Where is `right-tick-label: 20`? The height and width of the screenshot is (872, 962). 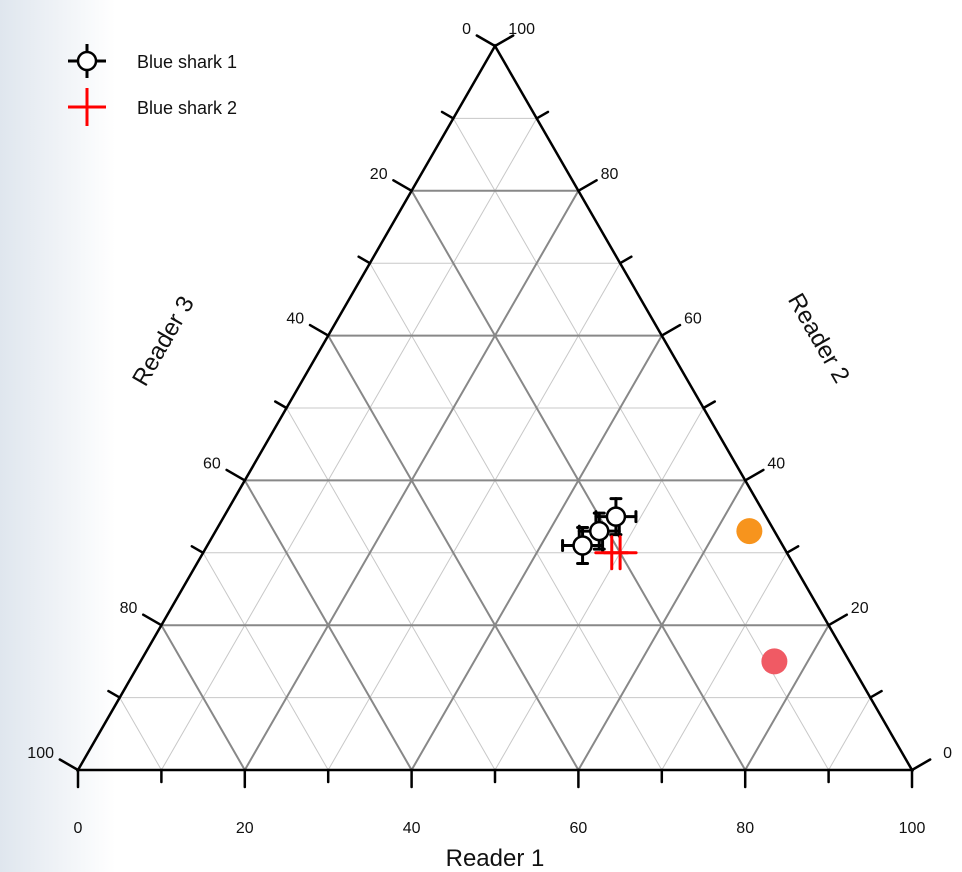 right-tick-label: 20 is located at coordinates (860, 608).